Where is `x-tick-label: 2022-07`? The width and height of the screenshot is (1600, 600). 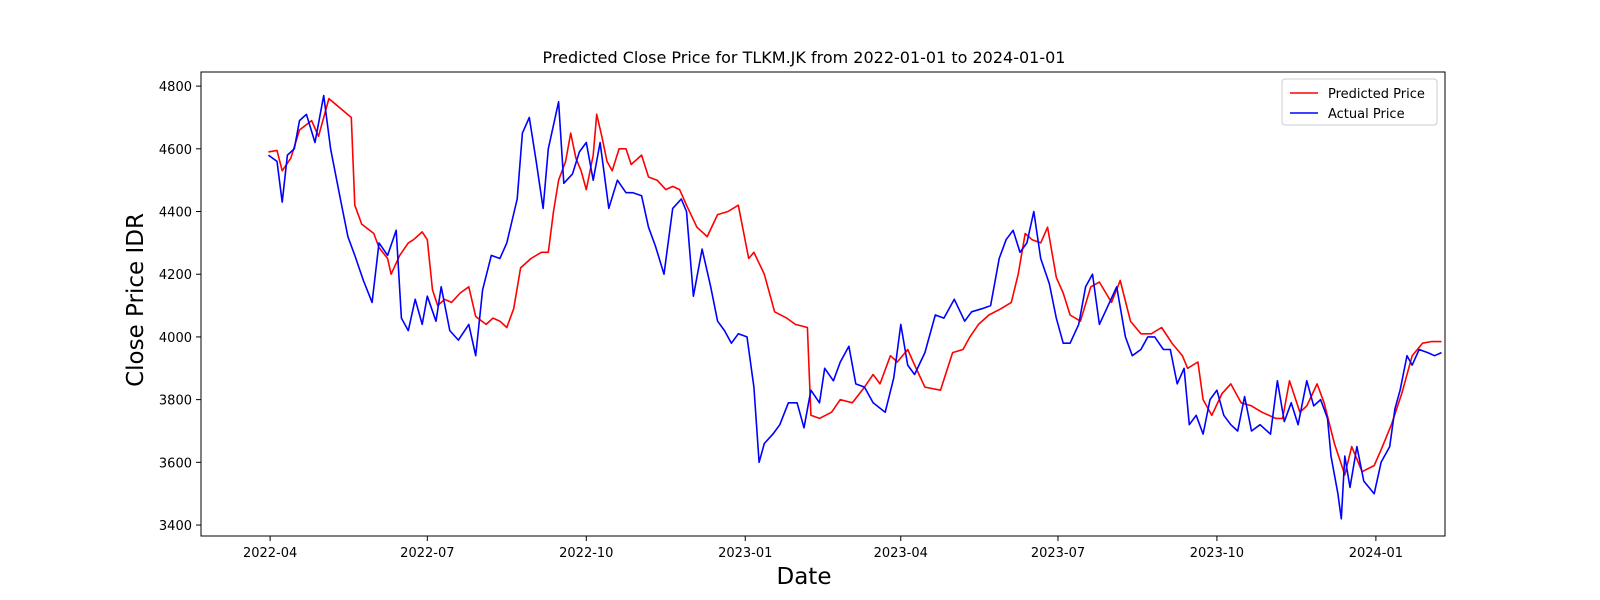
x-tick-label: 2022-07 is located at coordinates (427, 553).